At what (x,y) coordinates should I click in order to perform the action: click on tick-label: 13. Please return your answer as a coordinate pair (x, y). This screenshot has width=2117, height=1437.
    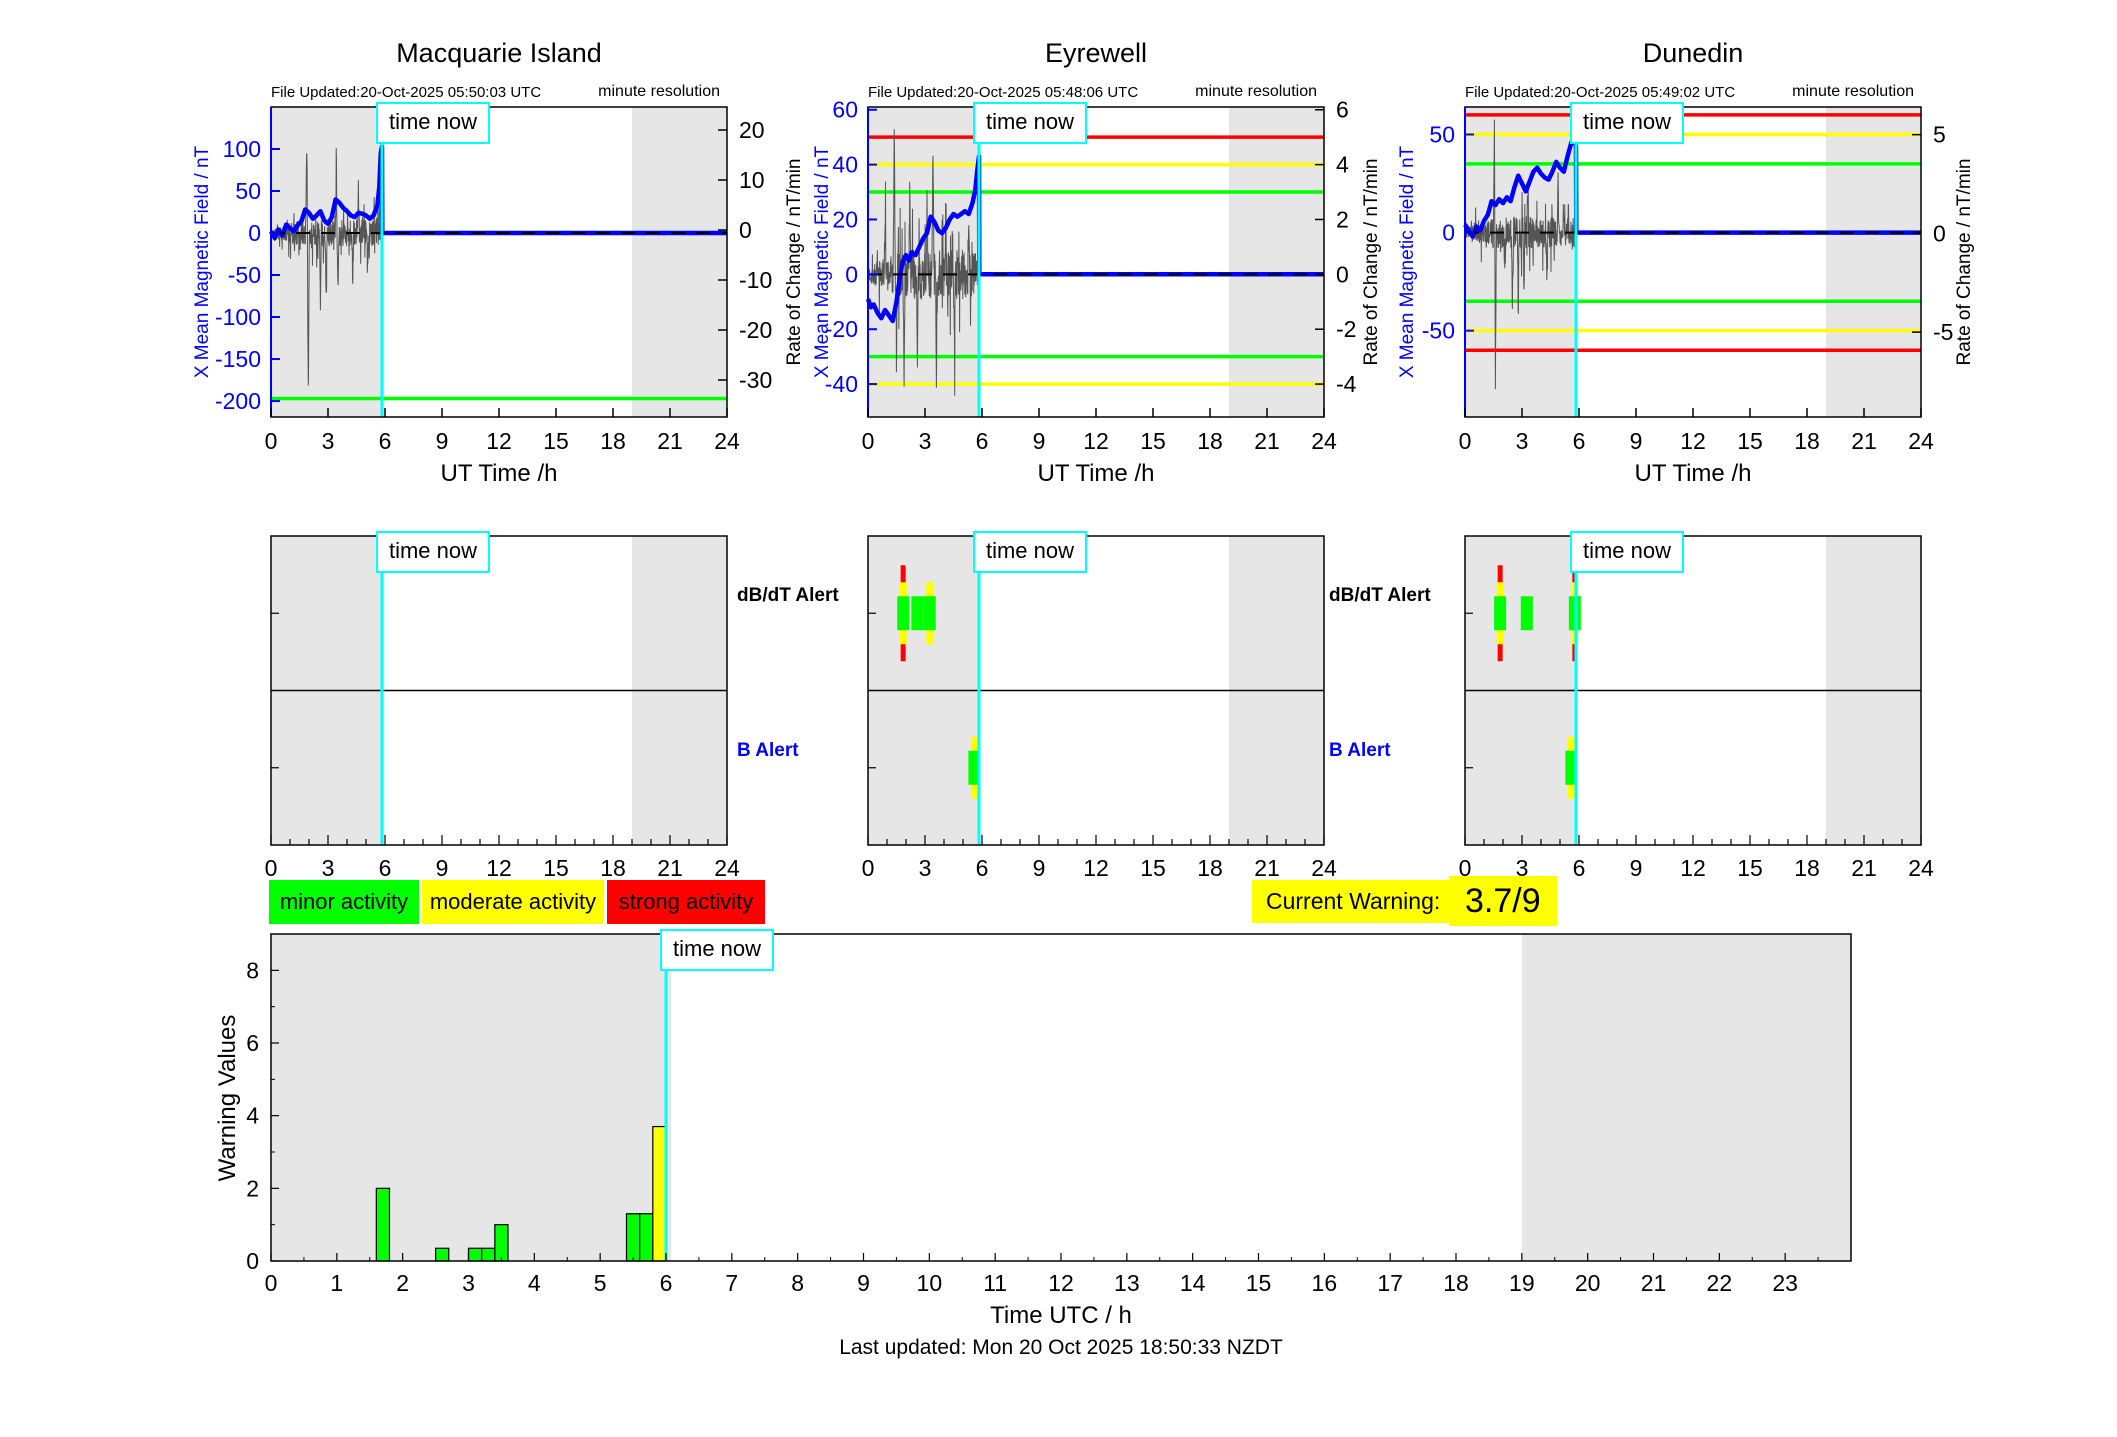
    Looking at the image, I should click on (1127, 1283).